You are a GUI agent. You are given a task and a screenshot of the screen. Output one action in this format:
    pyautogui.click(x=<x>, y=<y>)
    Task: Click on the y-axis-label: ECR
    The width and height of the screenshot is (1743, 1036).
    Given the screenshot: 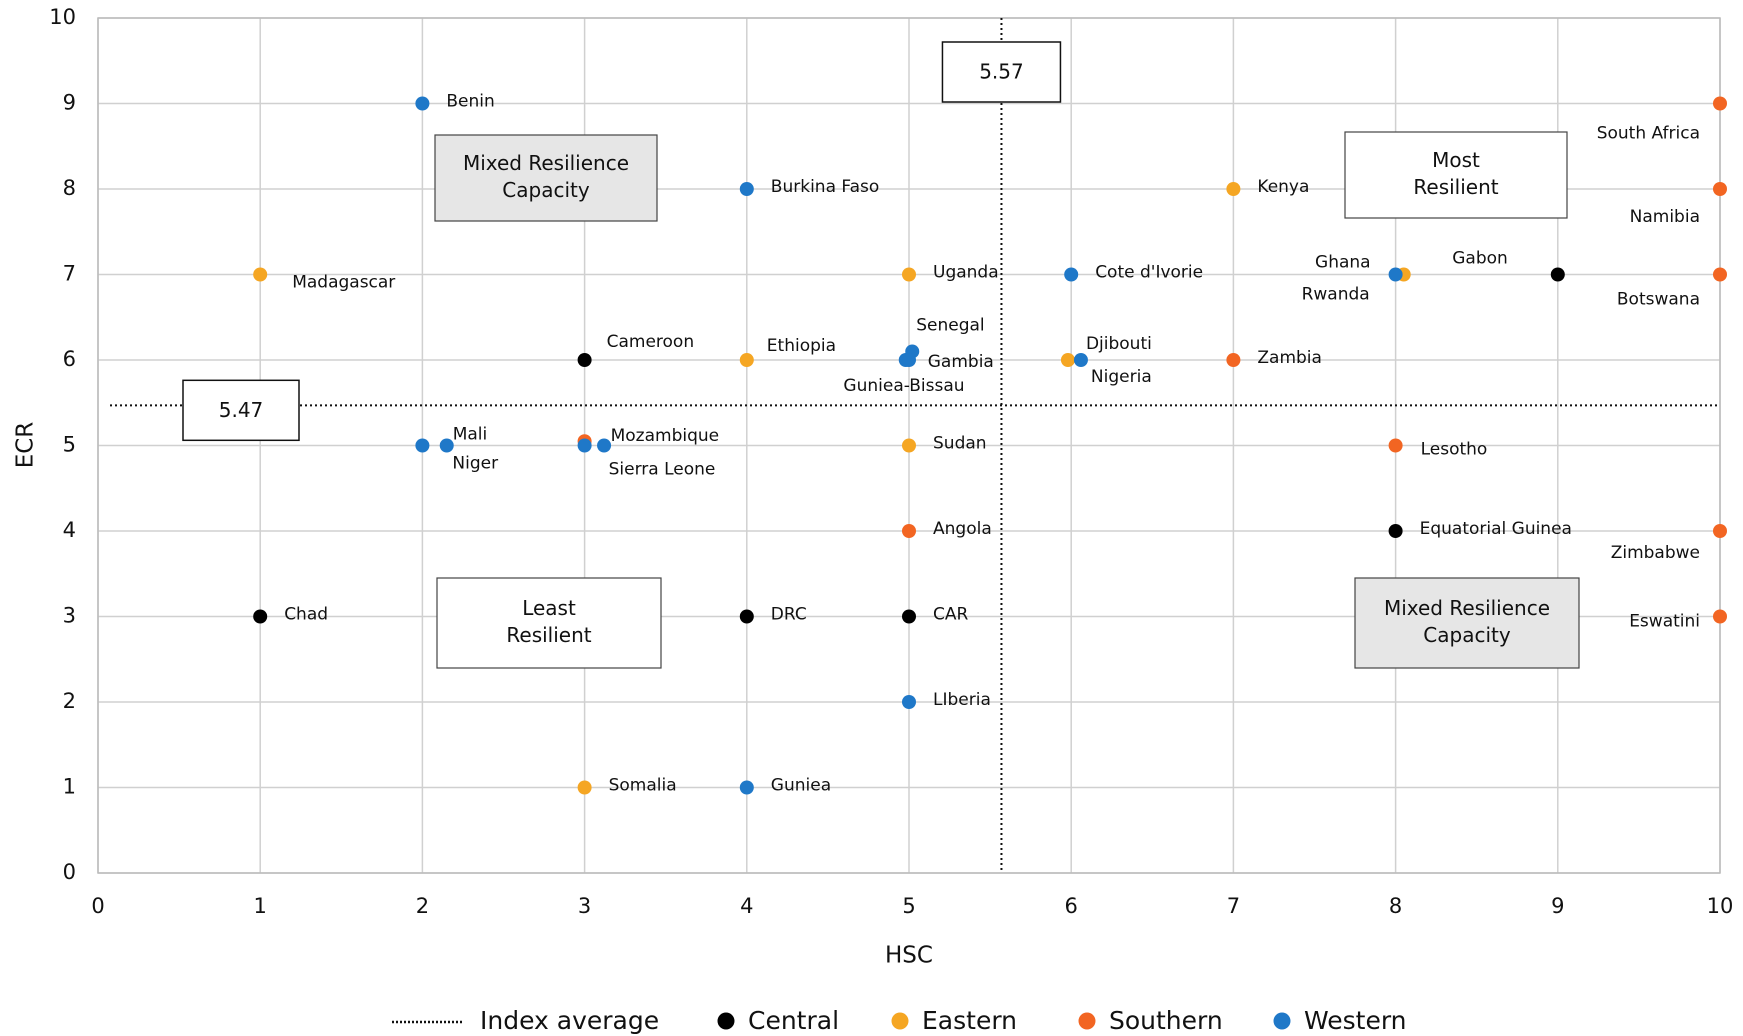 What is the action you would take?
    pyautogui.click(x=26, y=445)
    